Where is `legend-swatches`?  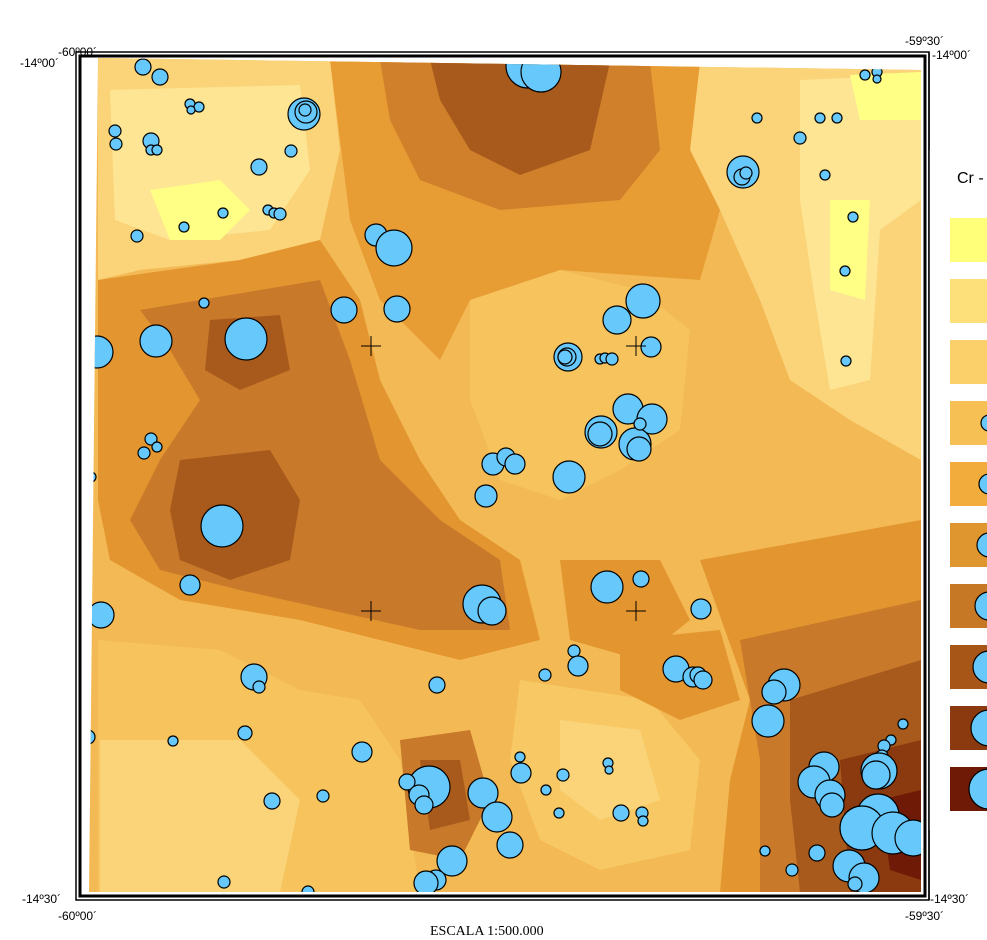 legend-swatches is located at coordinates (968, 514).